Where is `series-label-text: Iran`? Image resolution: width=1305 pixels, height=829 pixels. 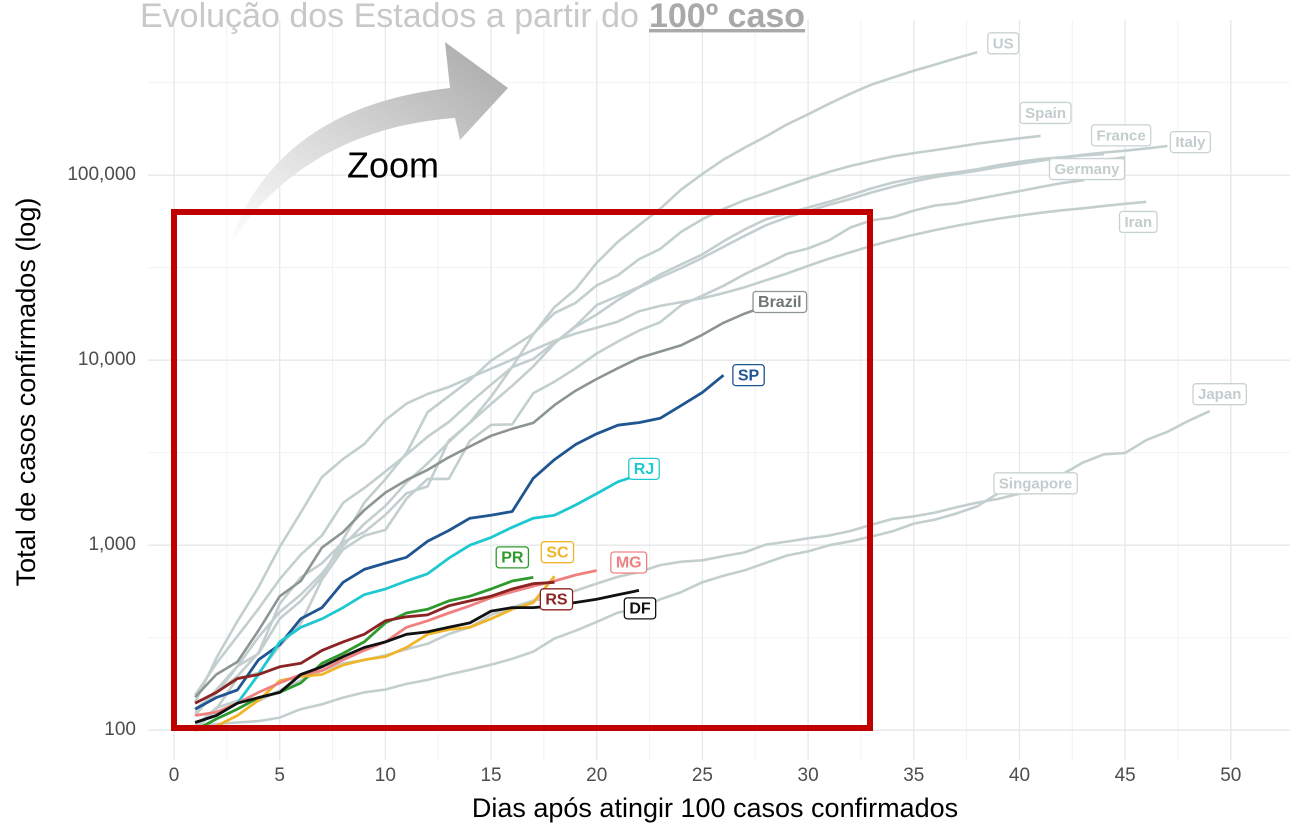
series-label-text: Iran is located at coordinates (1139, 222).